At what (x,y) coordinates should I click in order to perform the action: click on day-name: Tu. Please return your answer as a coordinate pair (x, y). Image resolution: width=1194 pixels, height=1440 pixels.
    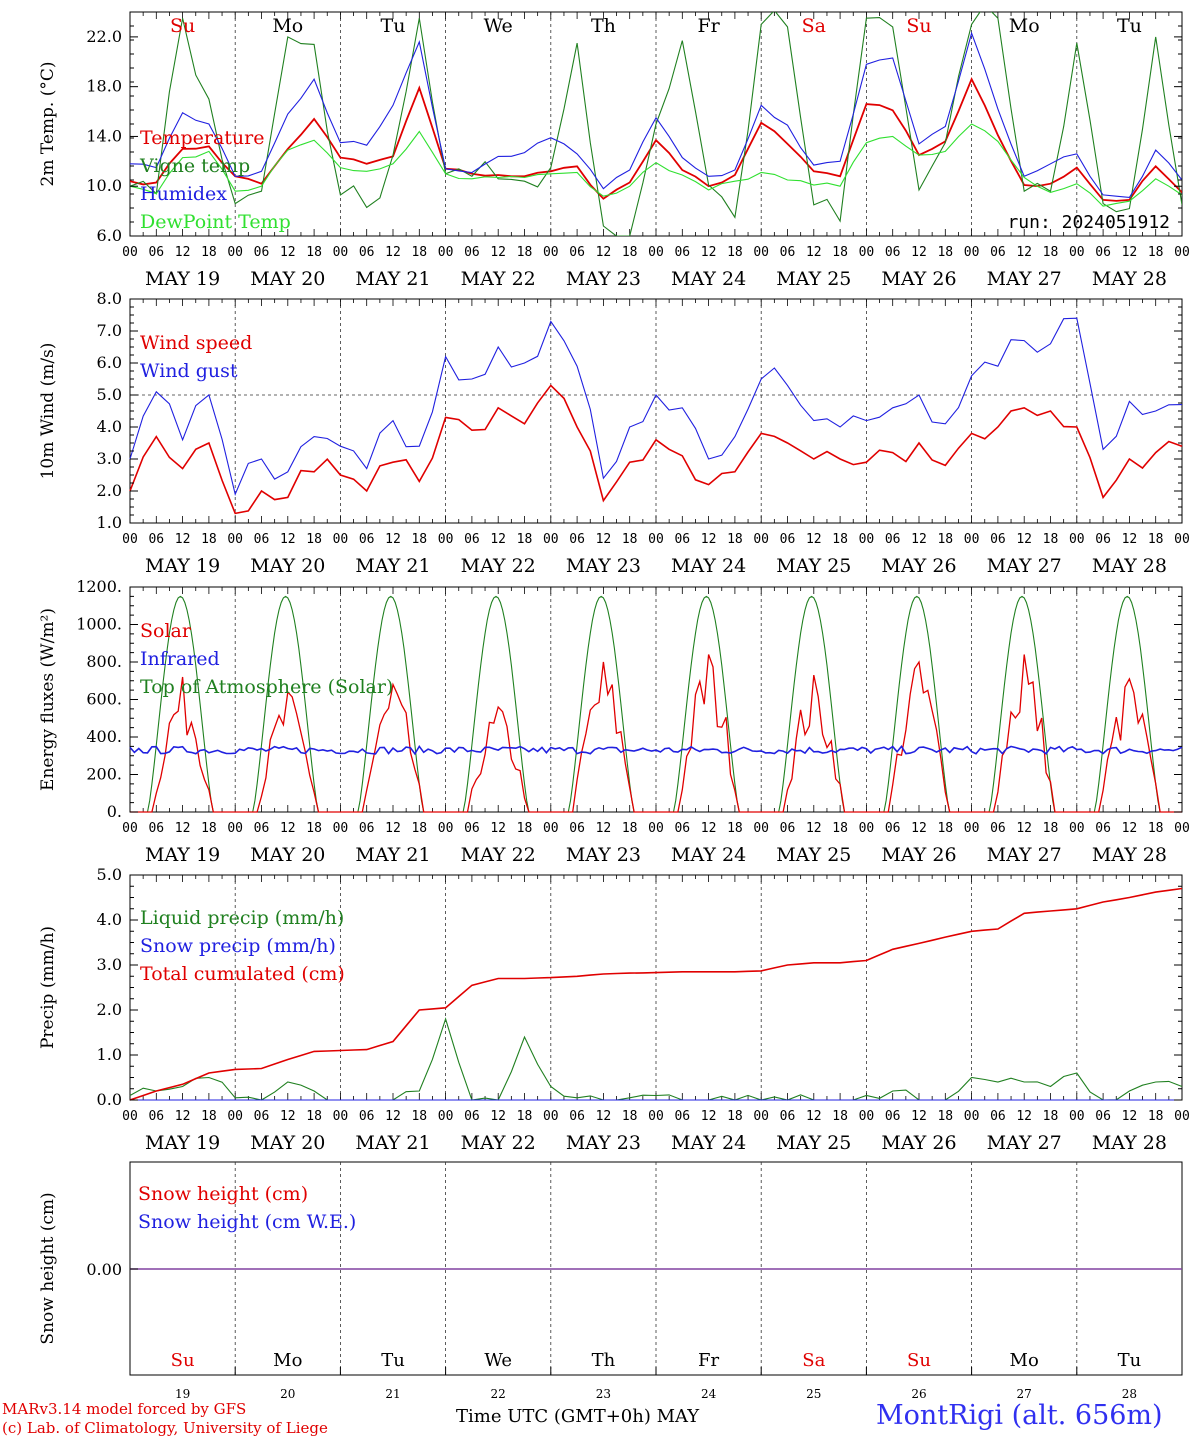
    Looking at the image, I should click on (393, 26).